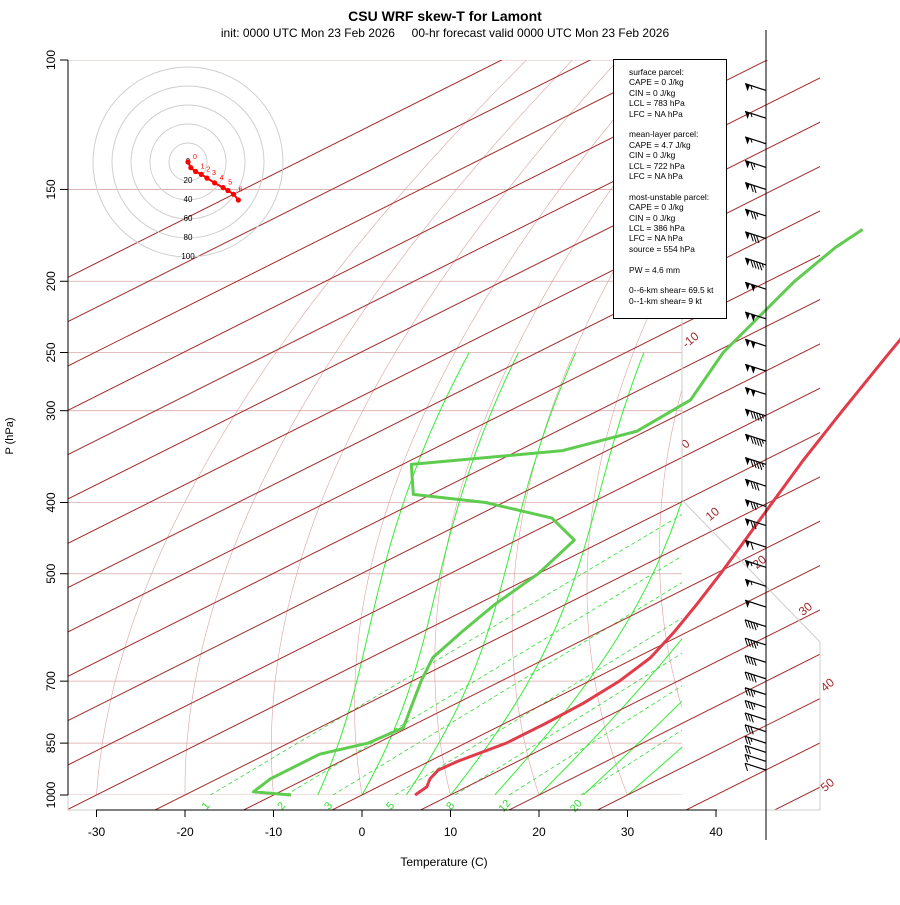 The width and height of the screenshot is (900, 905). I want to click on y-tick-label: 850, so click(51, 743).